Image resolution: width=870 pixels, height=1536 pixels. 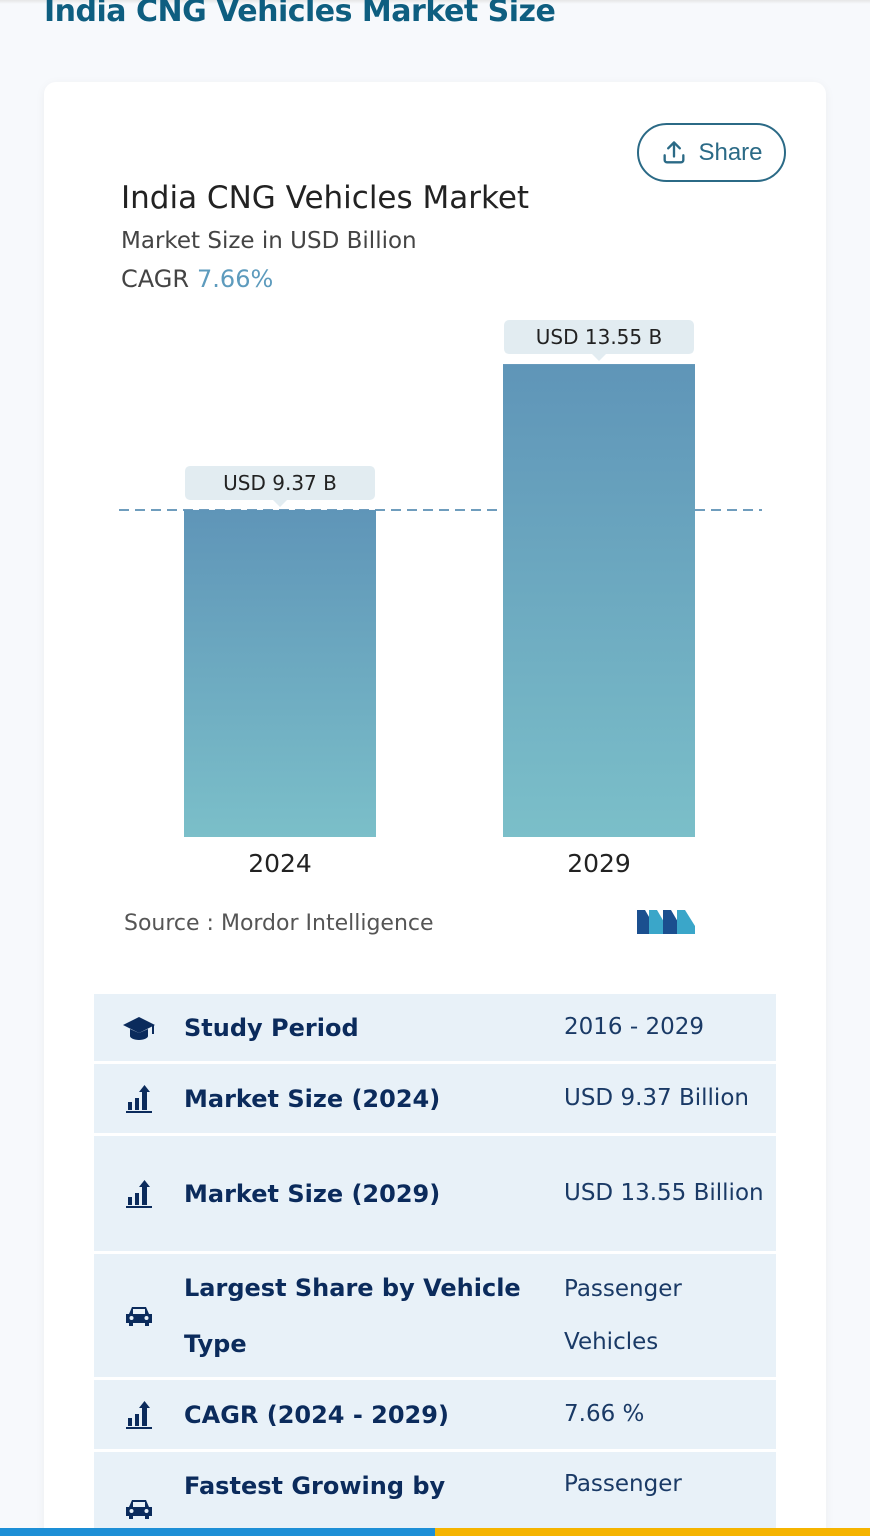 I want to click on bottom-progress-bar, so click(x=435, y=1532).